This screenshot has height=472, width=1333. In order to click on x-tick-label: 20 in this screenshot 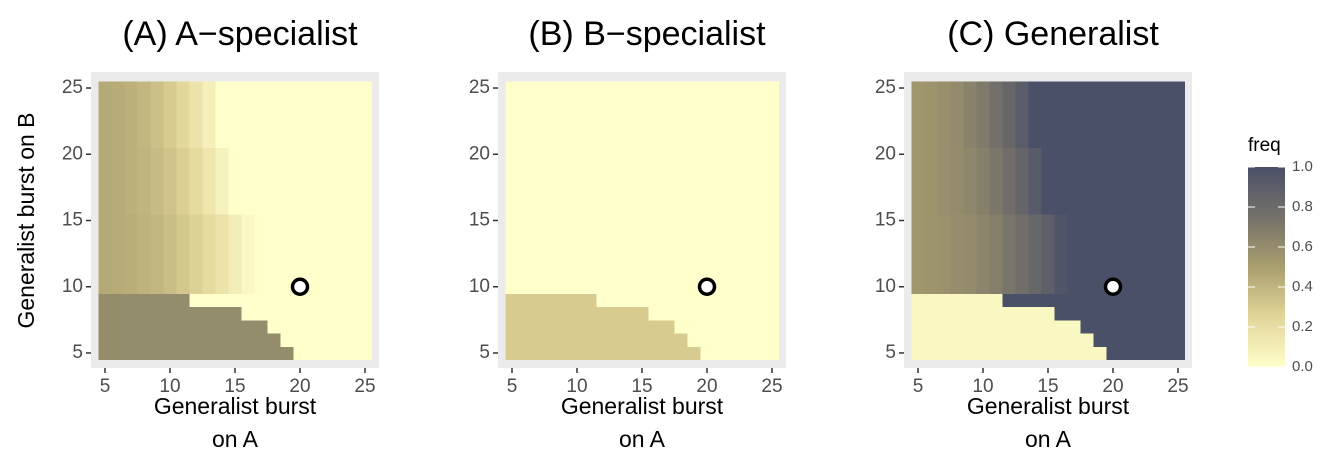, I will do `click(299, 386)`.